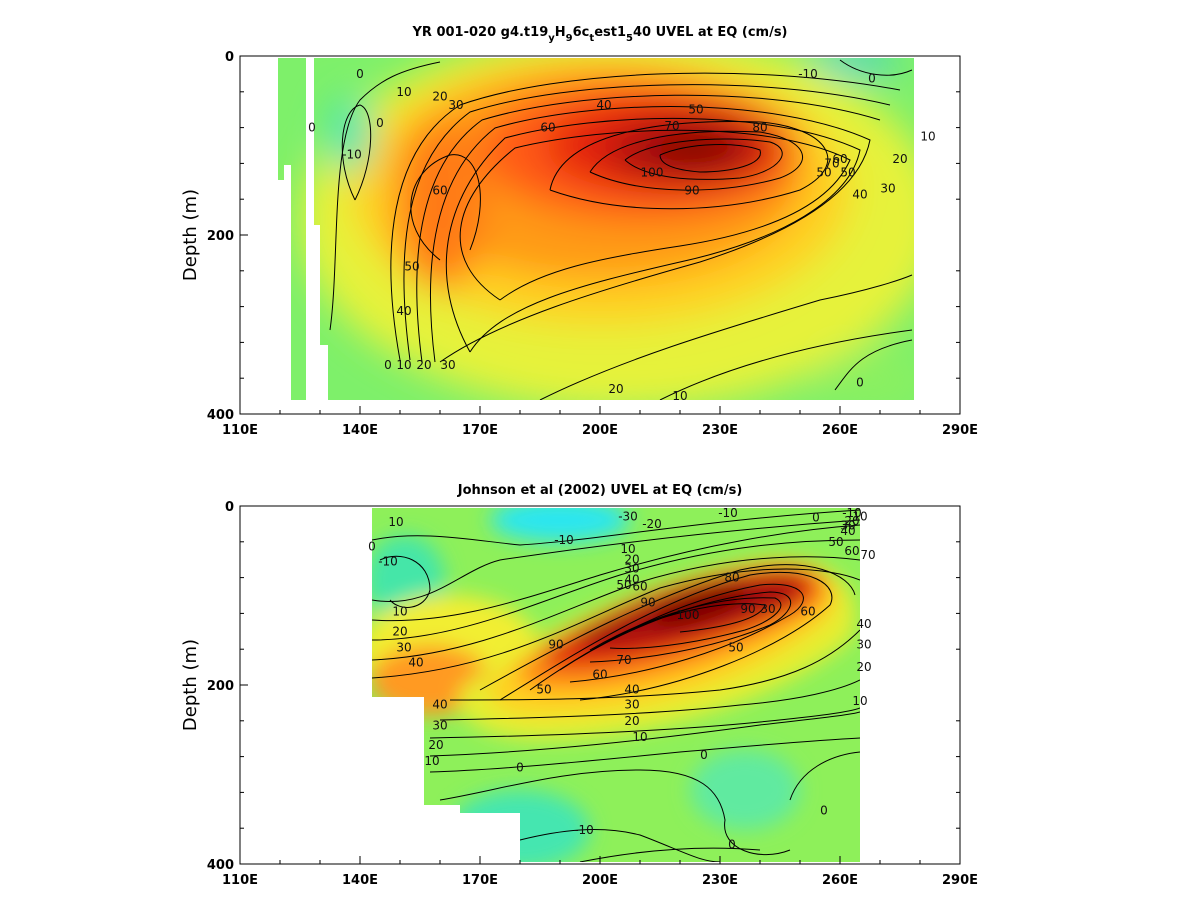 This screenshot has height=900, width=1200. What do you see at coordinates (190, 235) in the screenshot?
I see `top-y-axis-label: Depth (m)` at bounding box center [190, 235].